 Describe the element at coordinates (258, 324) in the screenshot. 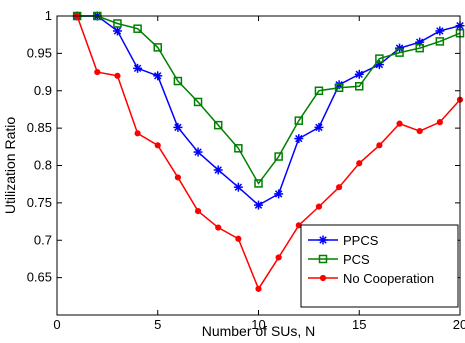

I see `x-tick-label: 10` at that location.